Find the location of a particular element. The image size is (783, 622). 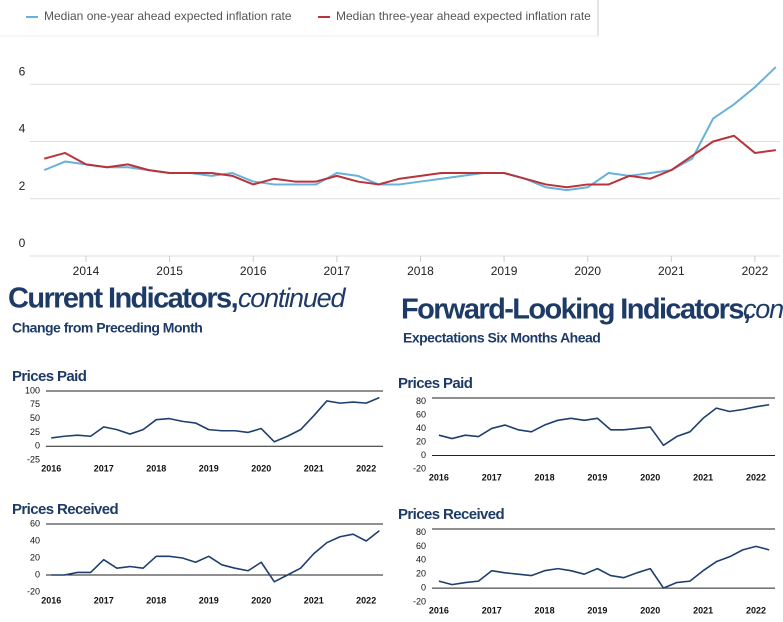

y-tick-label: 6 is located at coordinates (22, 71).